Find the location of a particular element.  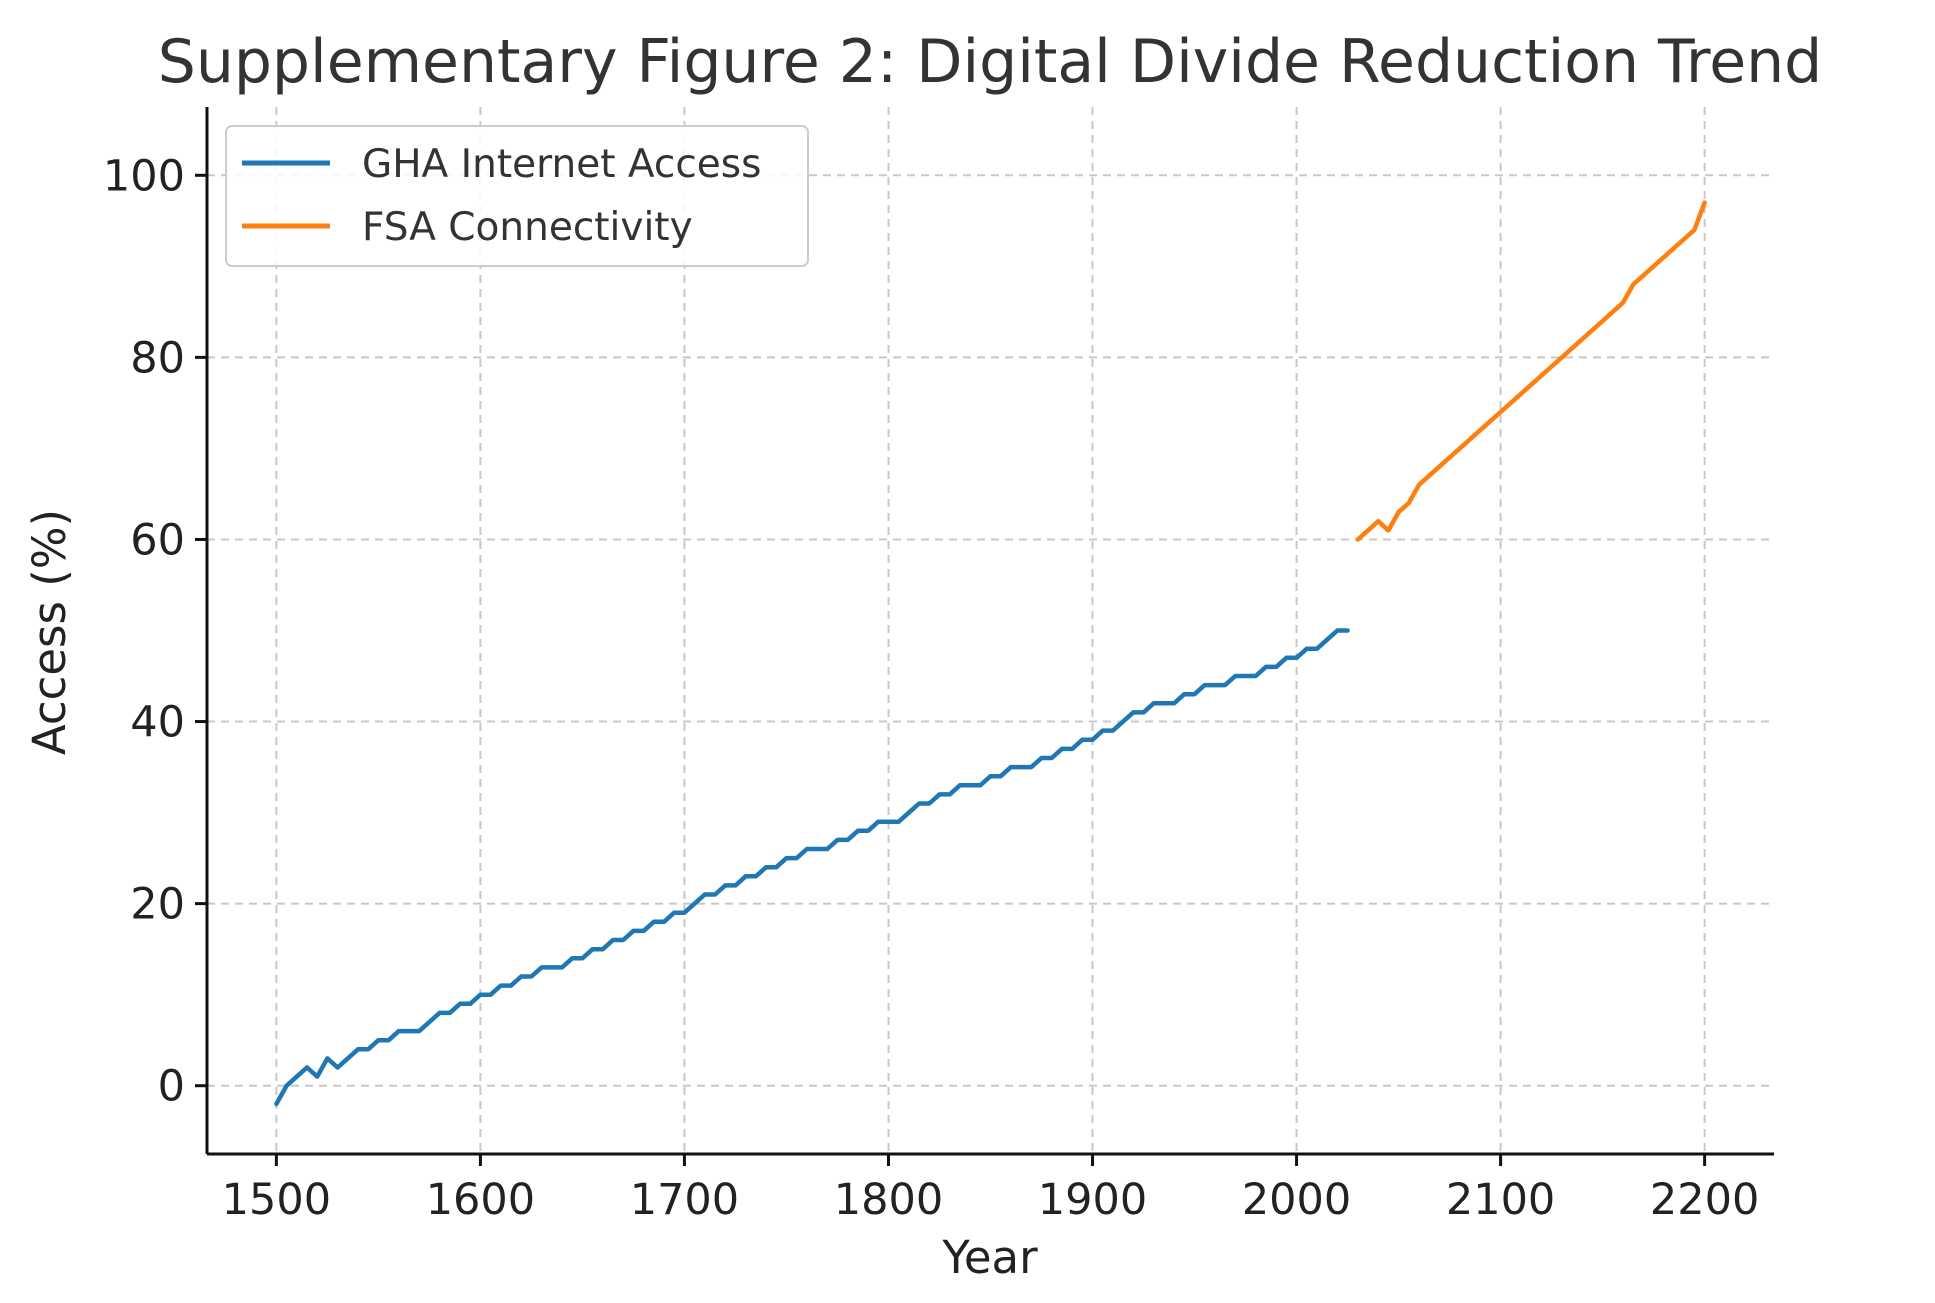

x-tick-label: 1500 is located at coordinates (276, 1200).